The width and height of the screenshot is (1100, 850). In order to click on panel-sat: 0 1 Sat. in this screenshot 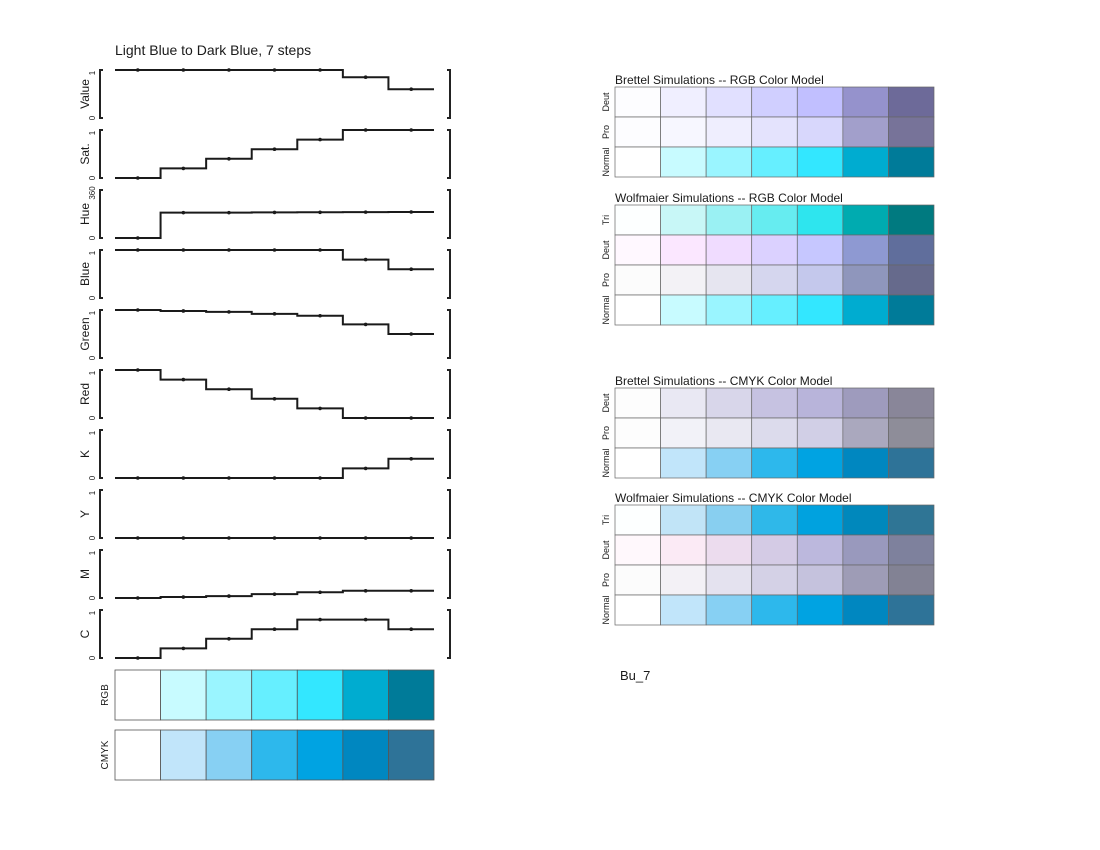, I will do `click(264, 154)`.